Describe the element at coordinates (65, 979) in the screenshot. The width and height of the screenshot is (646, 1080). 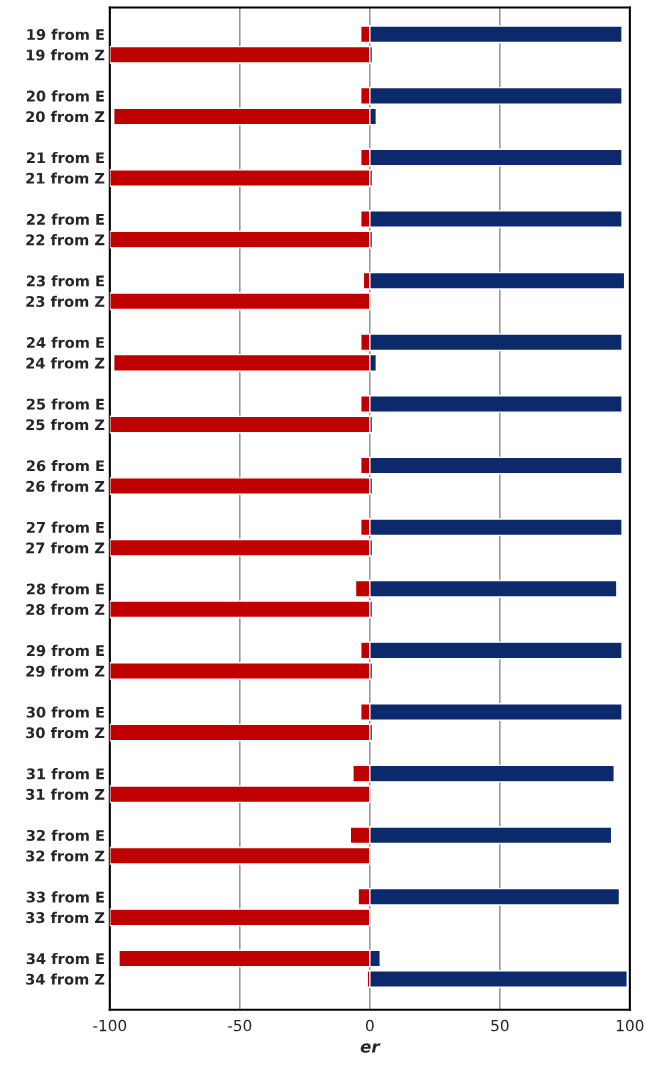
I see `y-tick-label: 34 from Z` at that location.